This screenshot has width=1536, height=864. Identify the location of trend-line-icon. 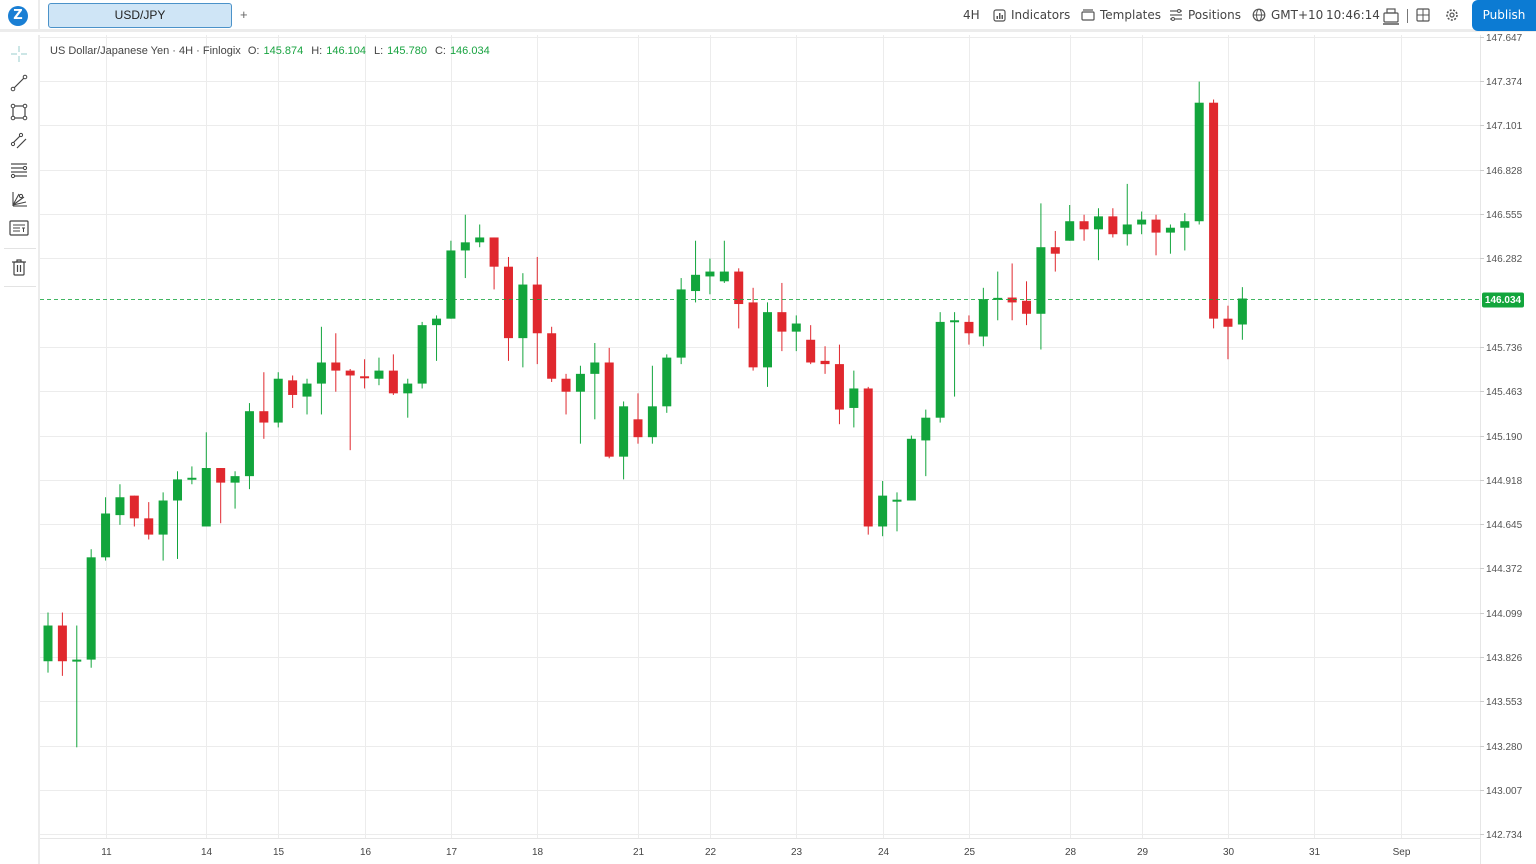
(19, 83).